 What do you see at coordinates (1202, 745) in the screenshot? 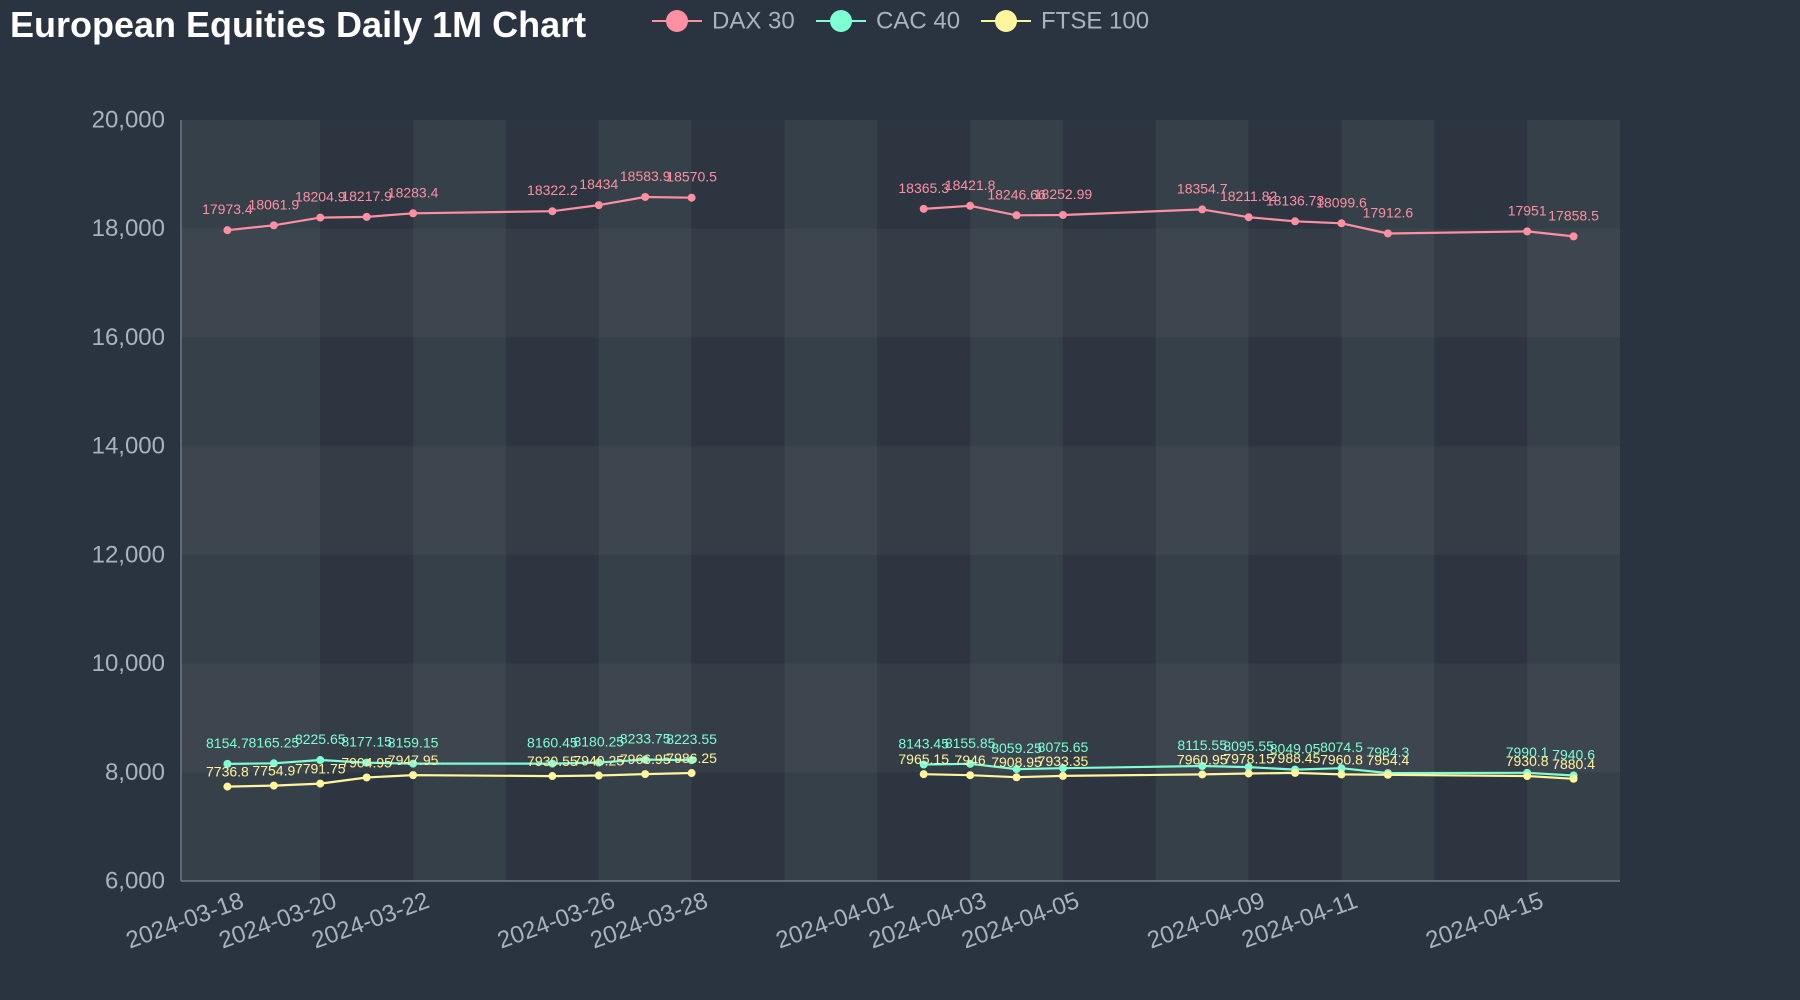
I see `data-label-cac-40: 8115.55` at bounding box center [1202, 745].